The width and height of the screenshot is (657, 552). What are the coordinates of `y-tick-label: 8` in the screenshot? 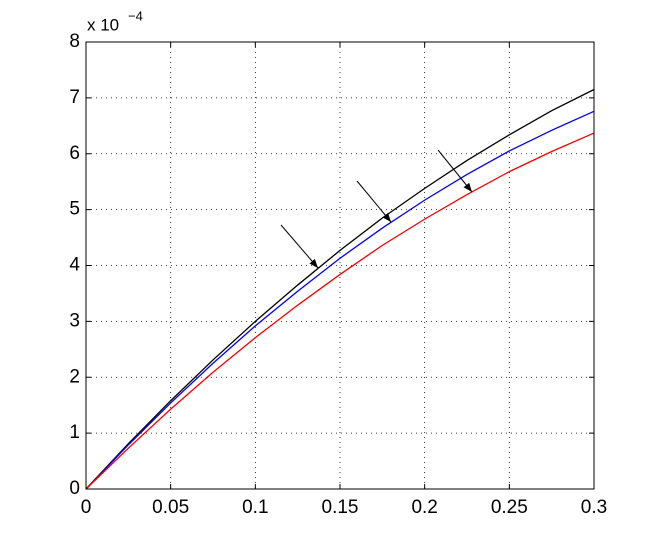 It's located at (74, 41).